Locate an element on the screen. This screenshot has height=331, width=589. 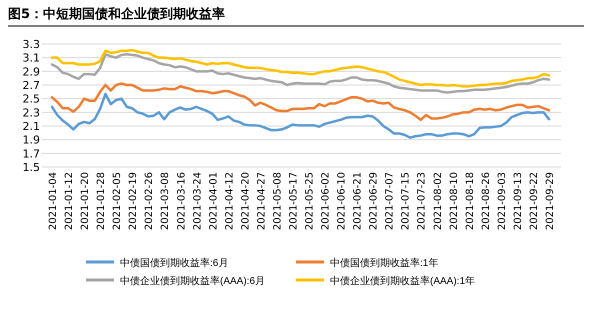
x-tick-label: 2021-08-10 is located at coordinates (454, 201).